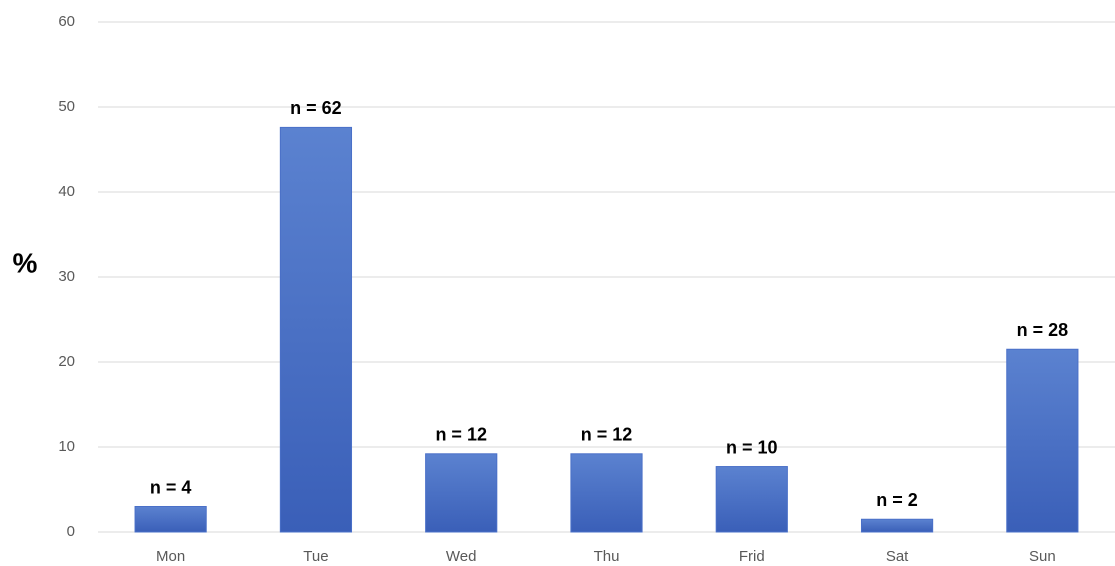  What do you see at coordinates (66, 21) in the screenshot?
I see `y-tick-label: 60` at bounding box center [66, 21].